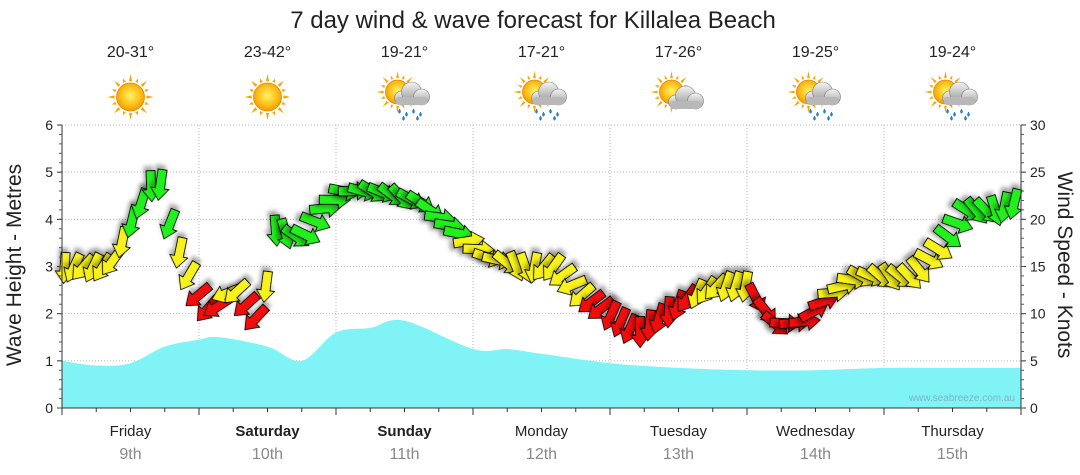 This screenshot has height=475, width=1080. What do you see at coordinates (130, 97) in the screenshot?
I see `sun-icon` at bounding box center [130, 97].